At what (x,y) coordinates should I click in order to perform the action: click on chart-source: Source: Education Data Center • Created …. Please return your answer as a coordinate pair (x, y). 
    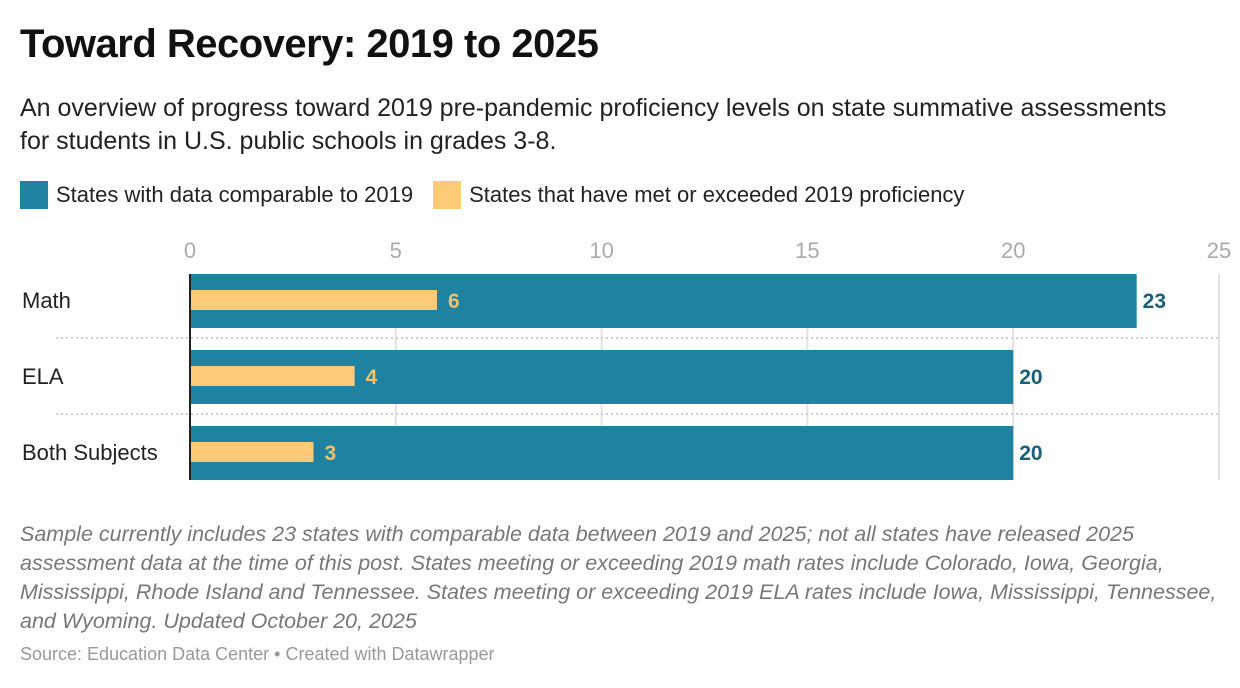
    Looking at the image, I should click on (257, 654).